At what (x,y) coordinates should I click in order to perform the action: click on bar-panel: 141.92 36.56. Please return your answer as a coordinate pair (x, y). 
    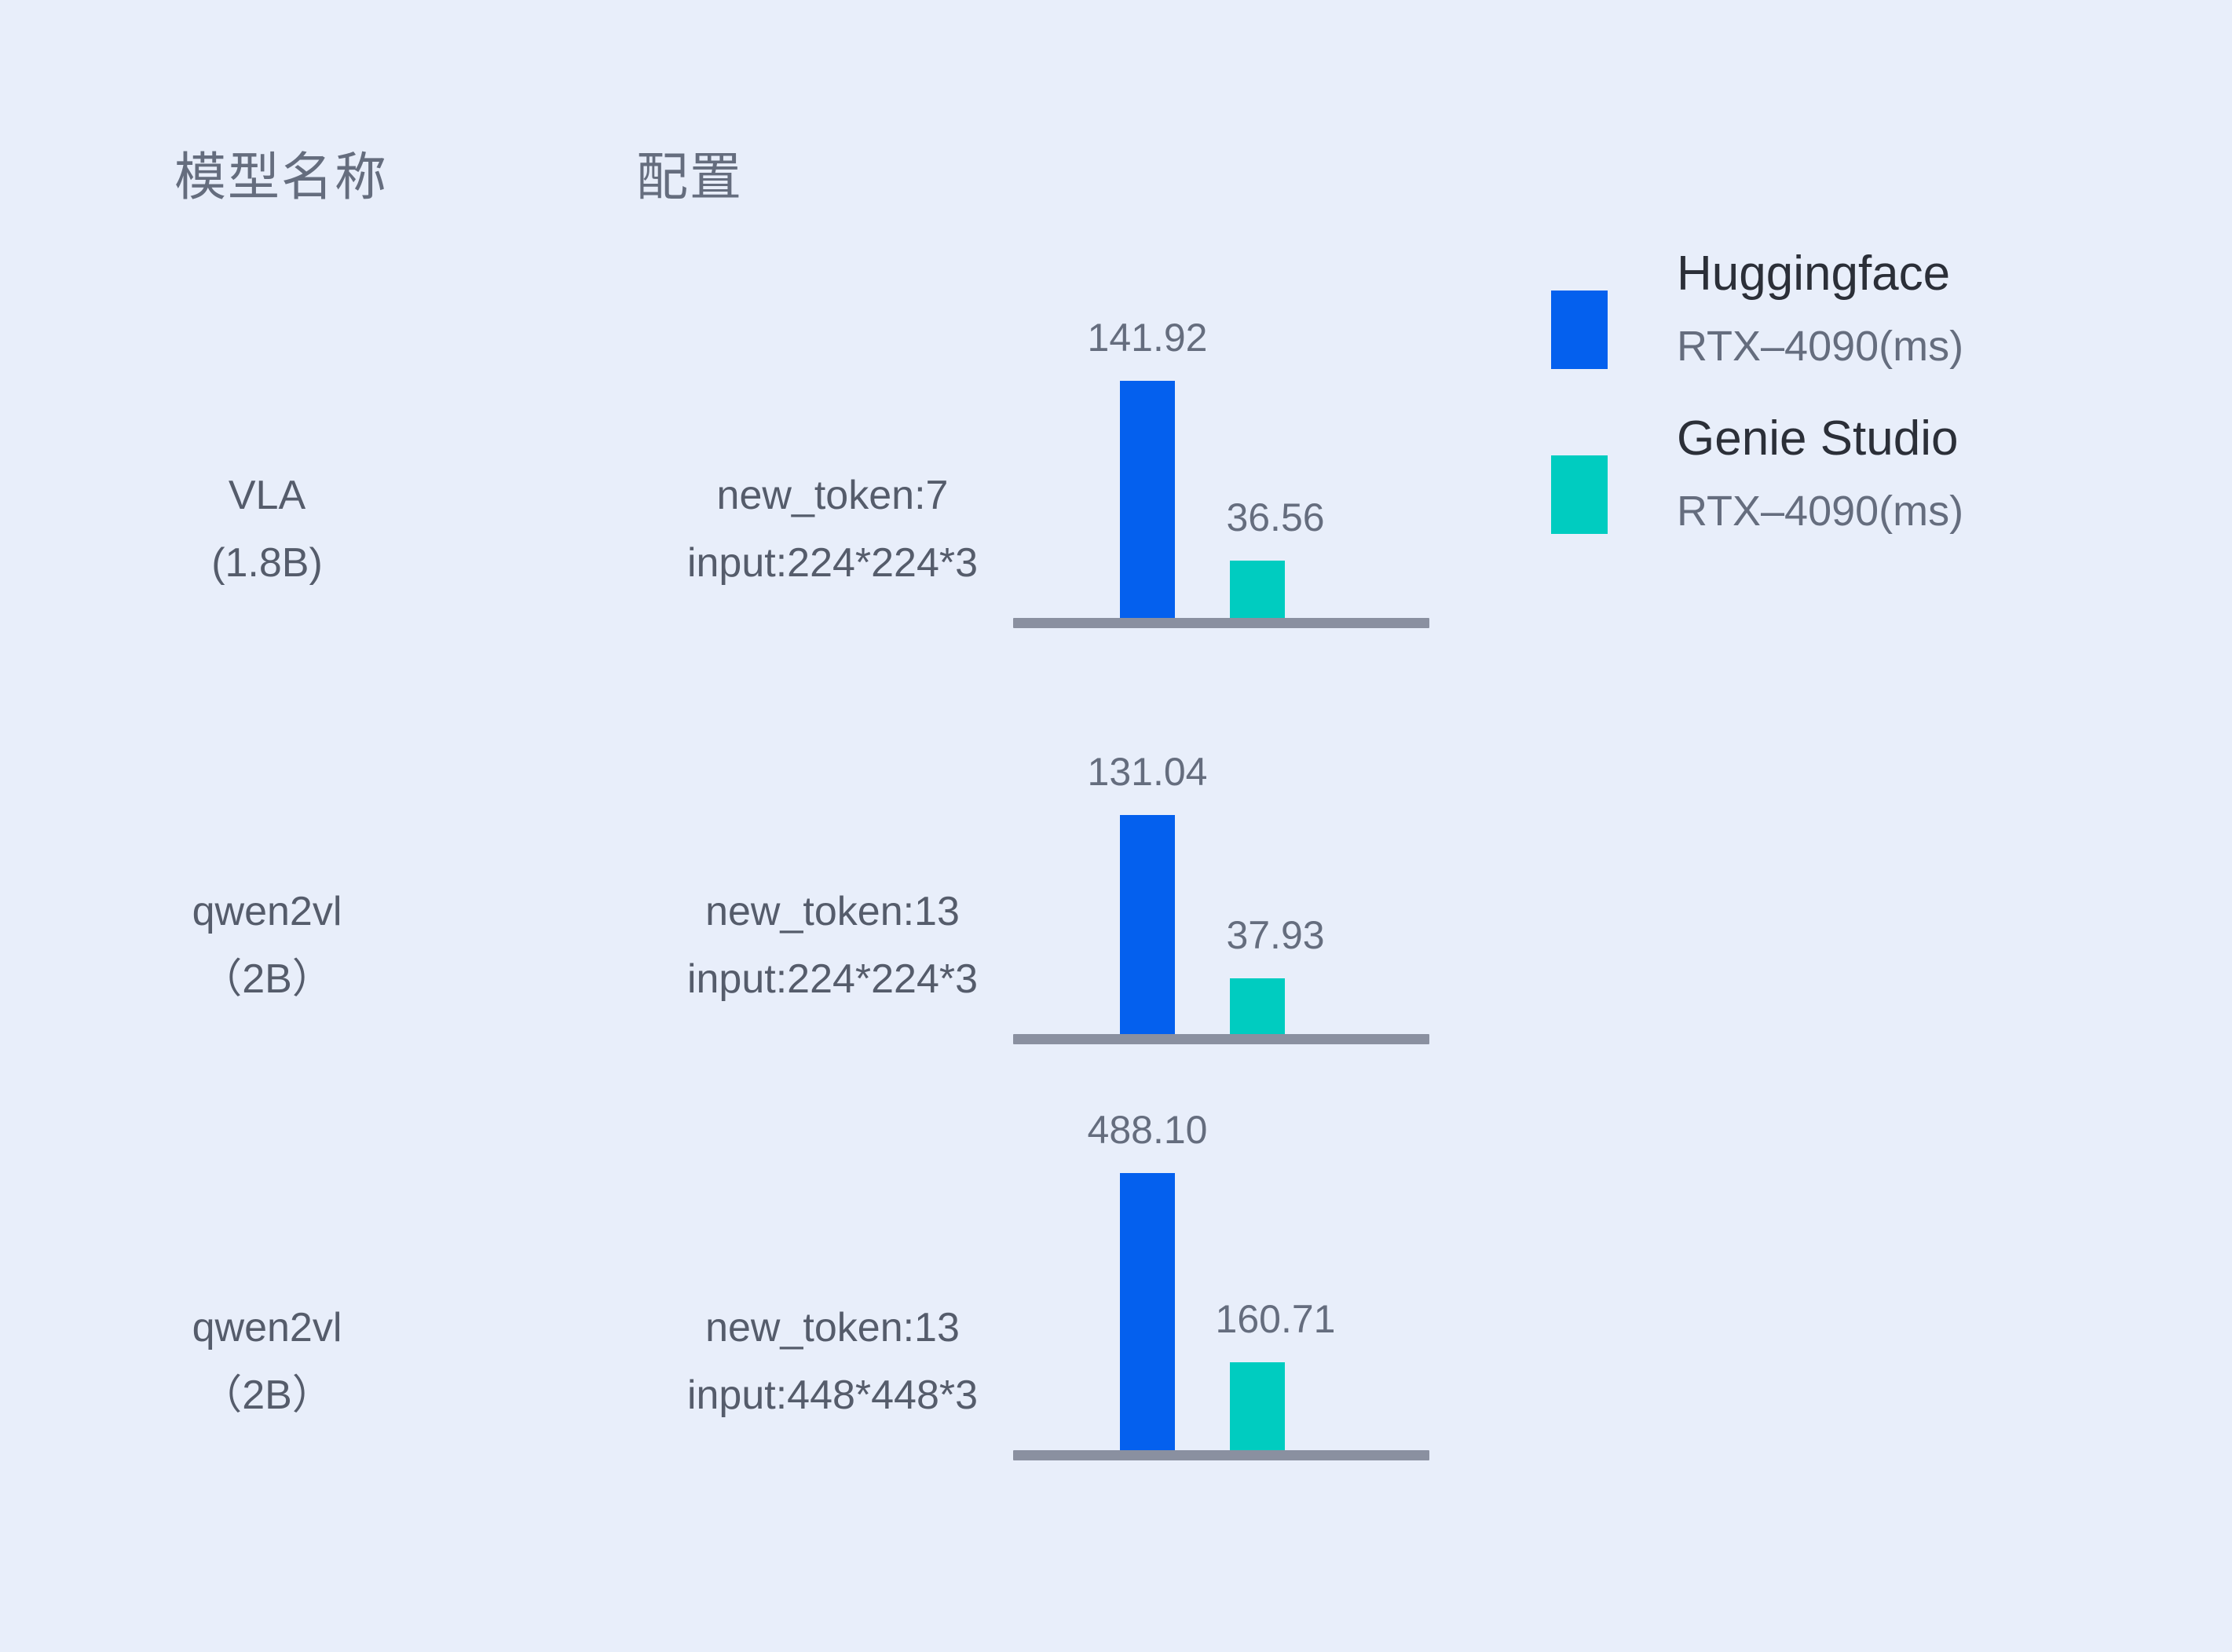
    Looking at the image, I should click on (1221, 472).